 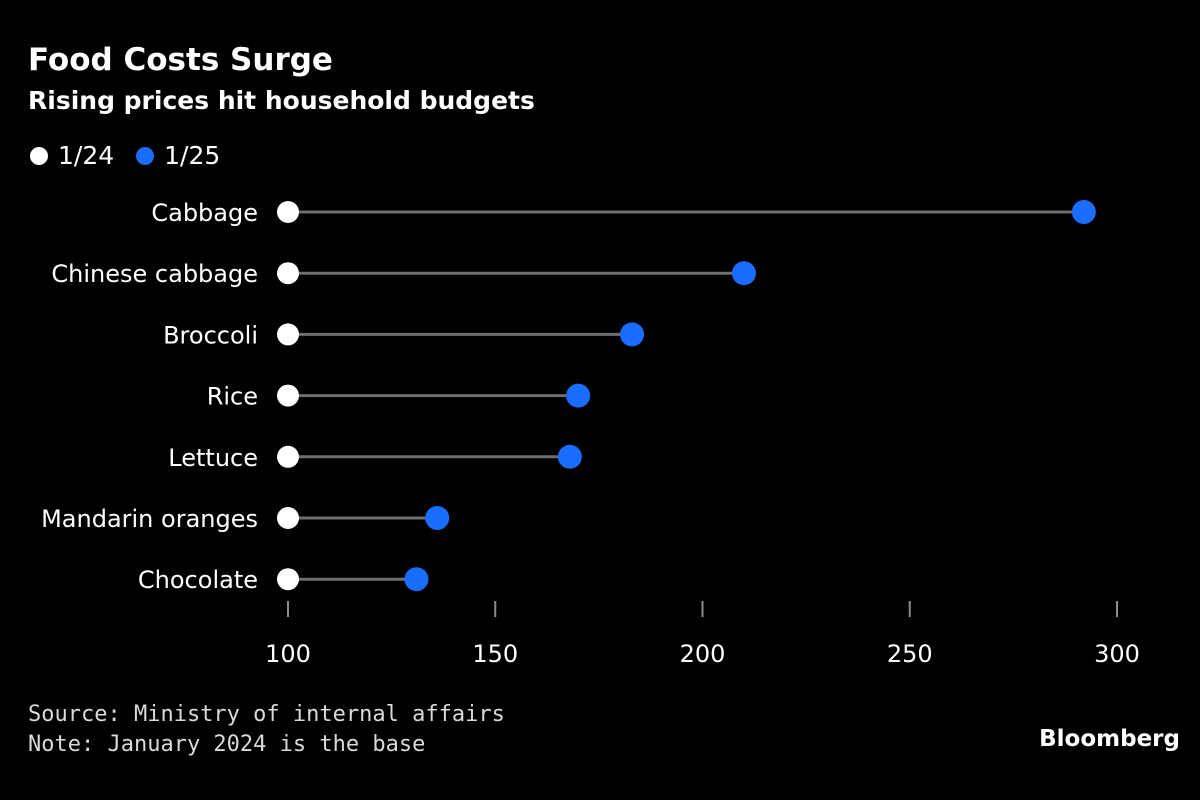 What do you see at coordinates (288, 395) in the screenshot?
I see `dot-series-1-rice` at bounding box center [288, 395].